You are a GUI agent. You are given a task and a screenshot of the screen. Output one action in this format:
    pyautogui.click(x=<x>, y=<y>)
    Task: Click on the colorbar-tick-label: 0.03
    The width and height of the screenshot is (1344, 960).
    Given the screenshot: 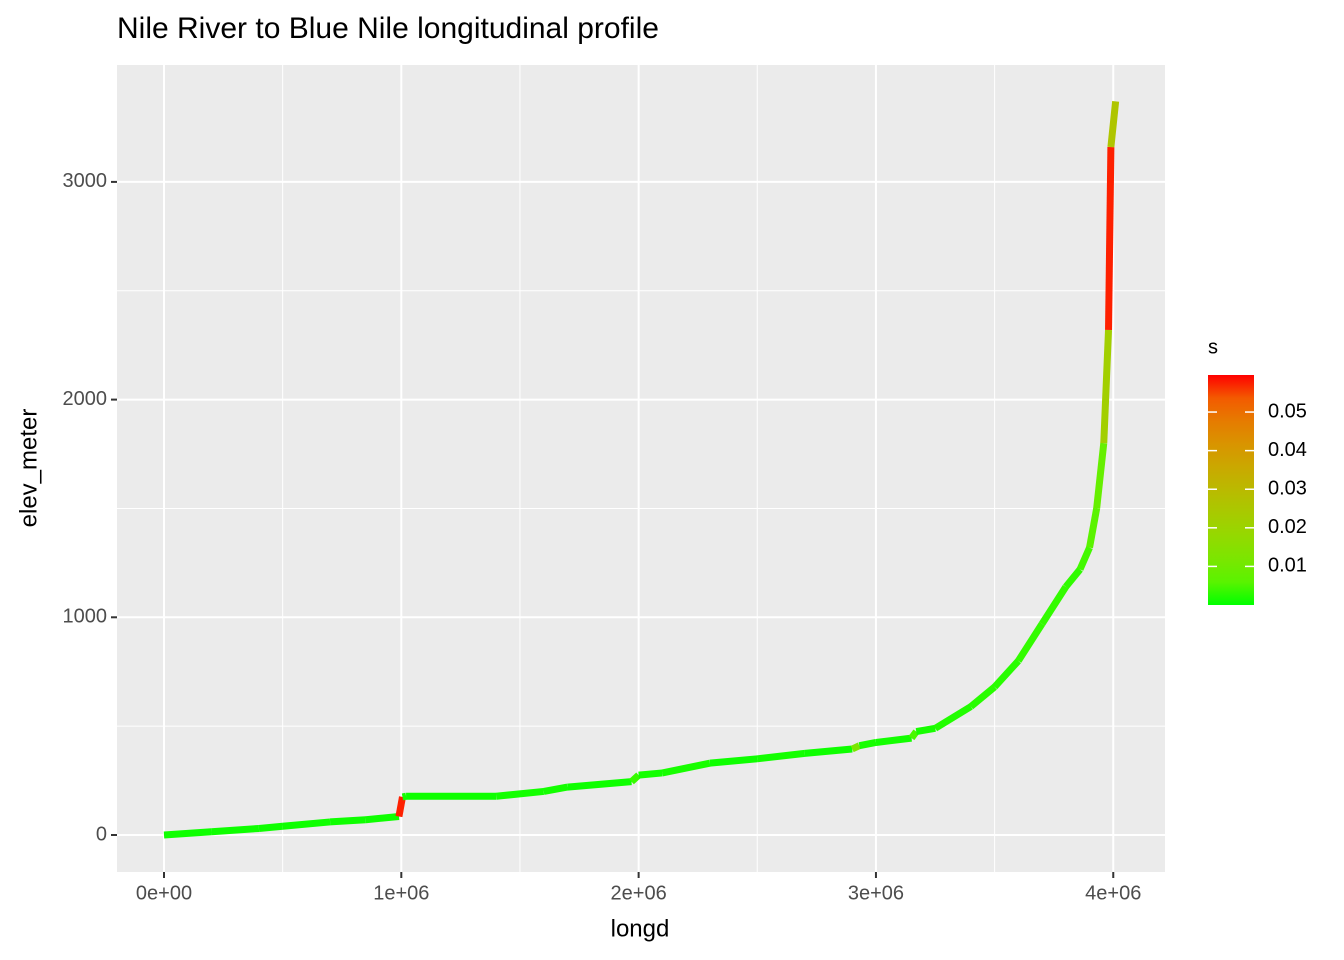 What is the action you would take?
    pyautogui.click(x=1287, y=489)
    